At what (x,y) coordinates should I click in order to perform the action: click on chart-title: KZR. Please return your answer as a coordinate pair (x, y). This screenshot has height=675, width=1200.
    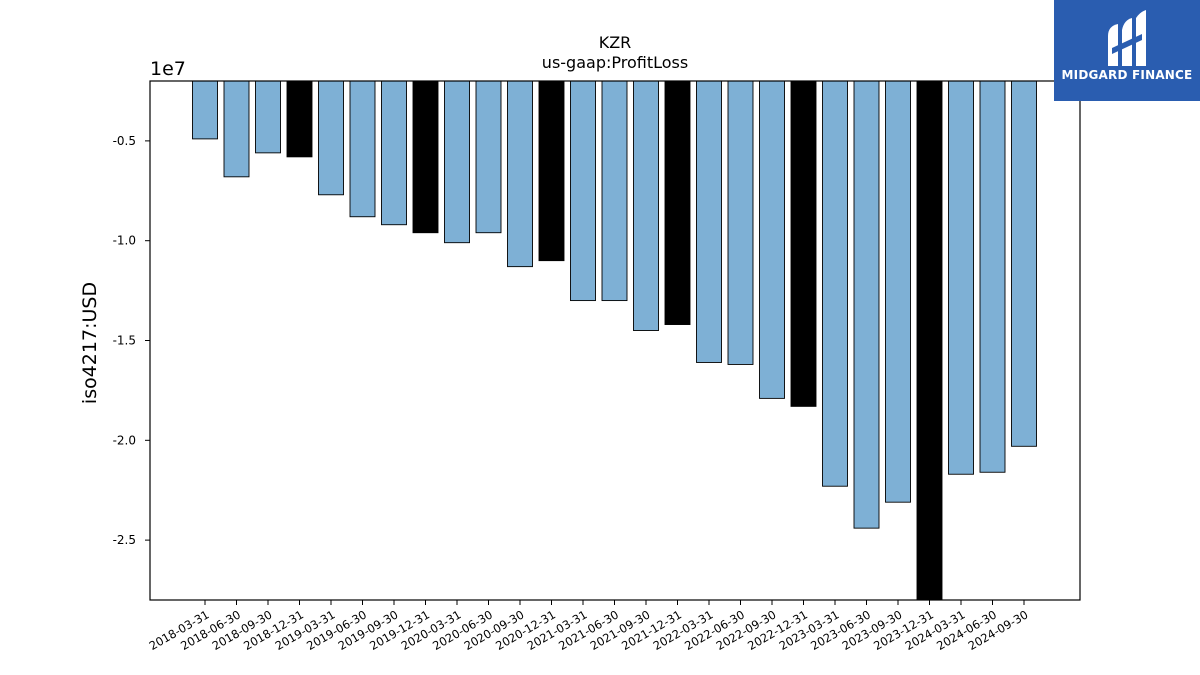
    Looking at the image, I should click on (615, 42).